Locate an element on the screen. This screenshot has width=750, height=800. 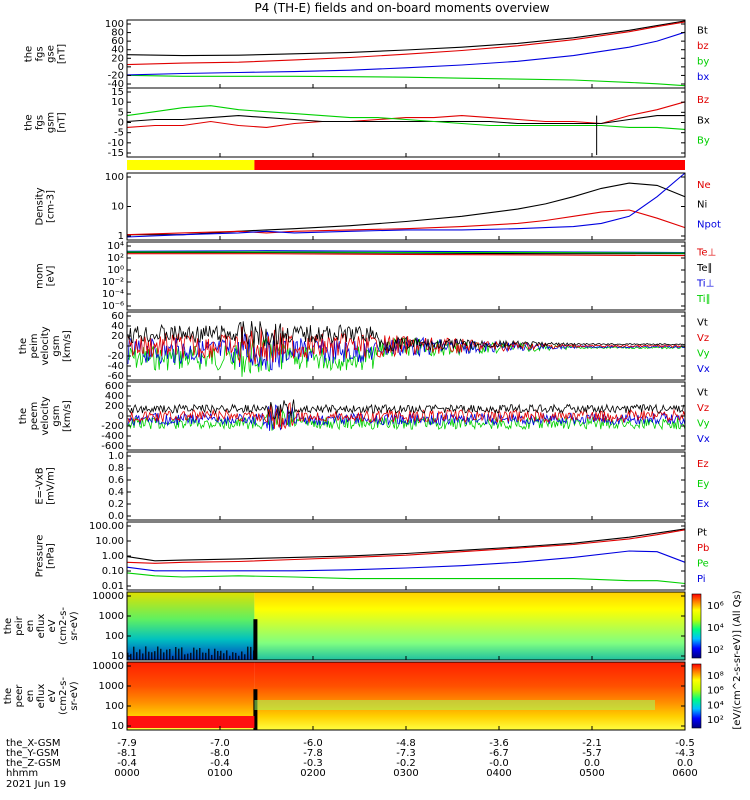
mom-ylabel: mom [eV] is located at coordinates (46, 276).